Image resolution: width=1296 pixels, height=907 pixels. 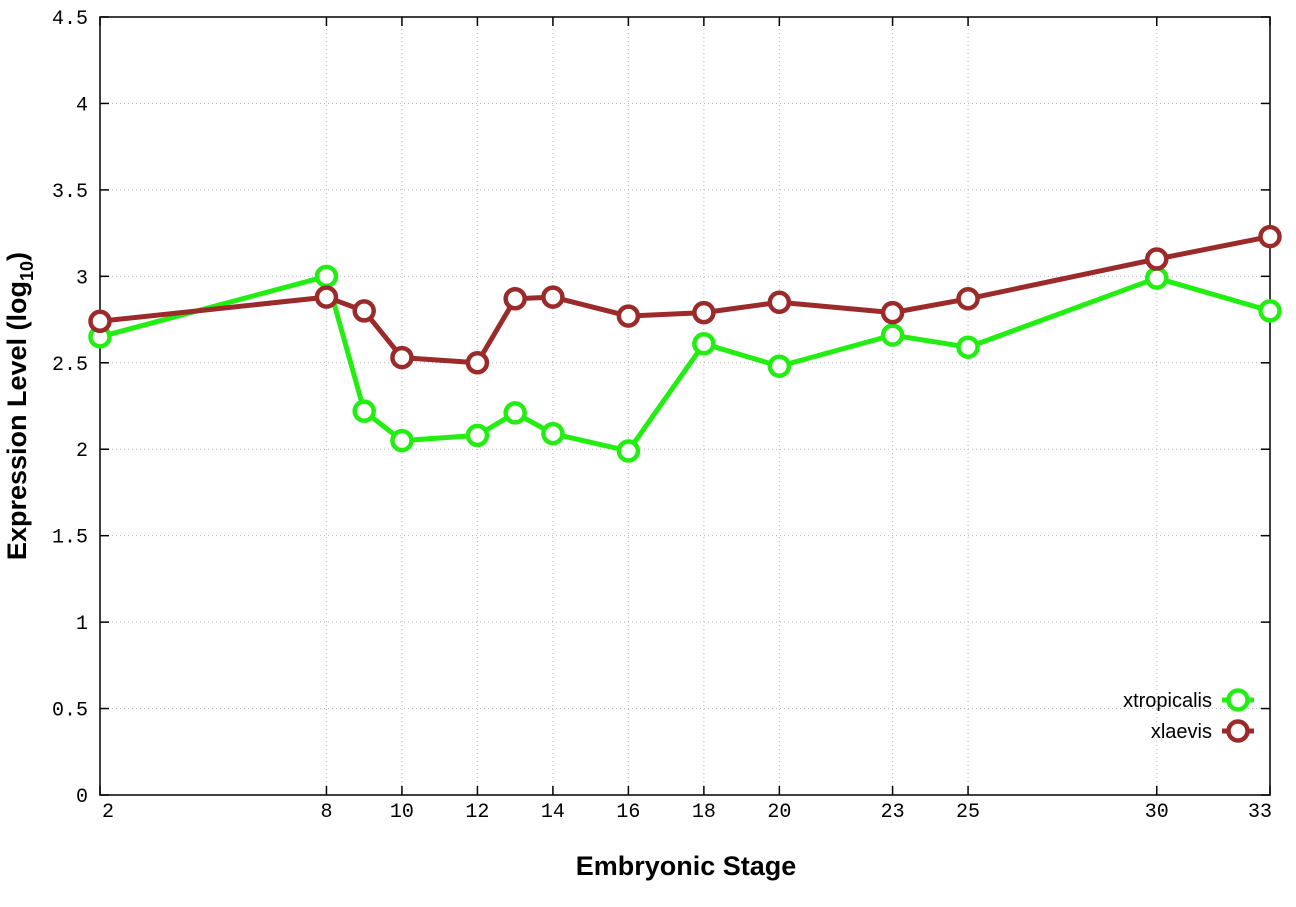 What do you see at coordinates (779, 812) in the screenshot?
I see `x-tick-label: 20` at bounding box center [779, 812].